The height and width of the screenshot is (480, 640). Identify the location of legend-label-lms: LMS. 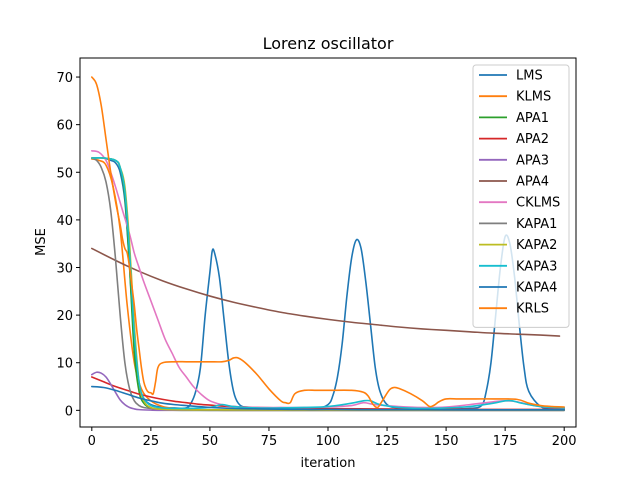
(529, 76).